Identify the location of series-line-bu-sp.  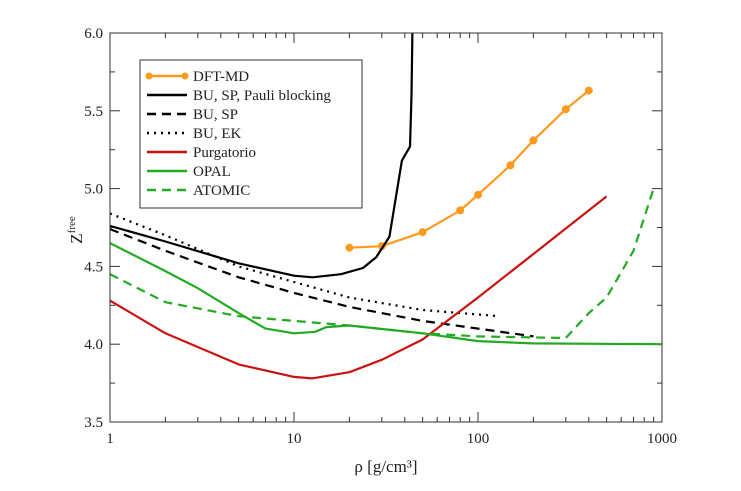
(322, 283).